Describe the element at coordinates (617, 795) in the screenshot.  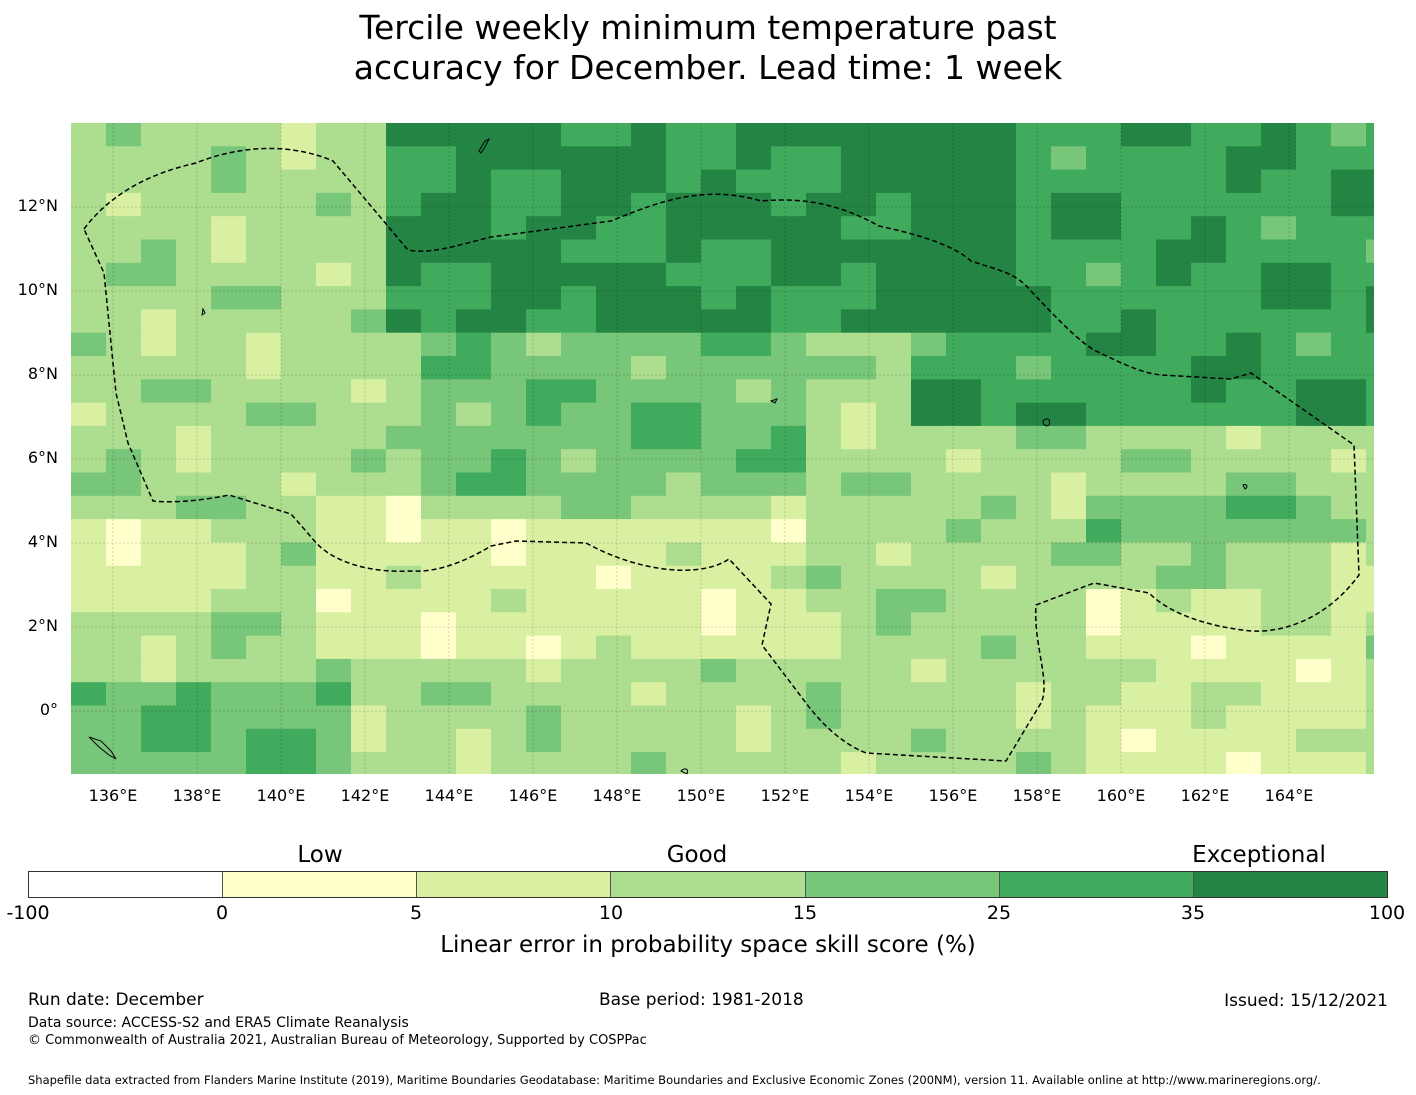
I see `lon-label: 148°E` at that location.